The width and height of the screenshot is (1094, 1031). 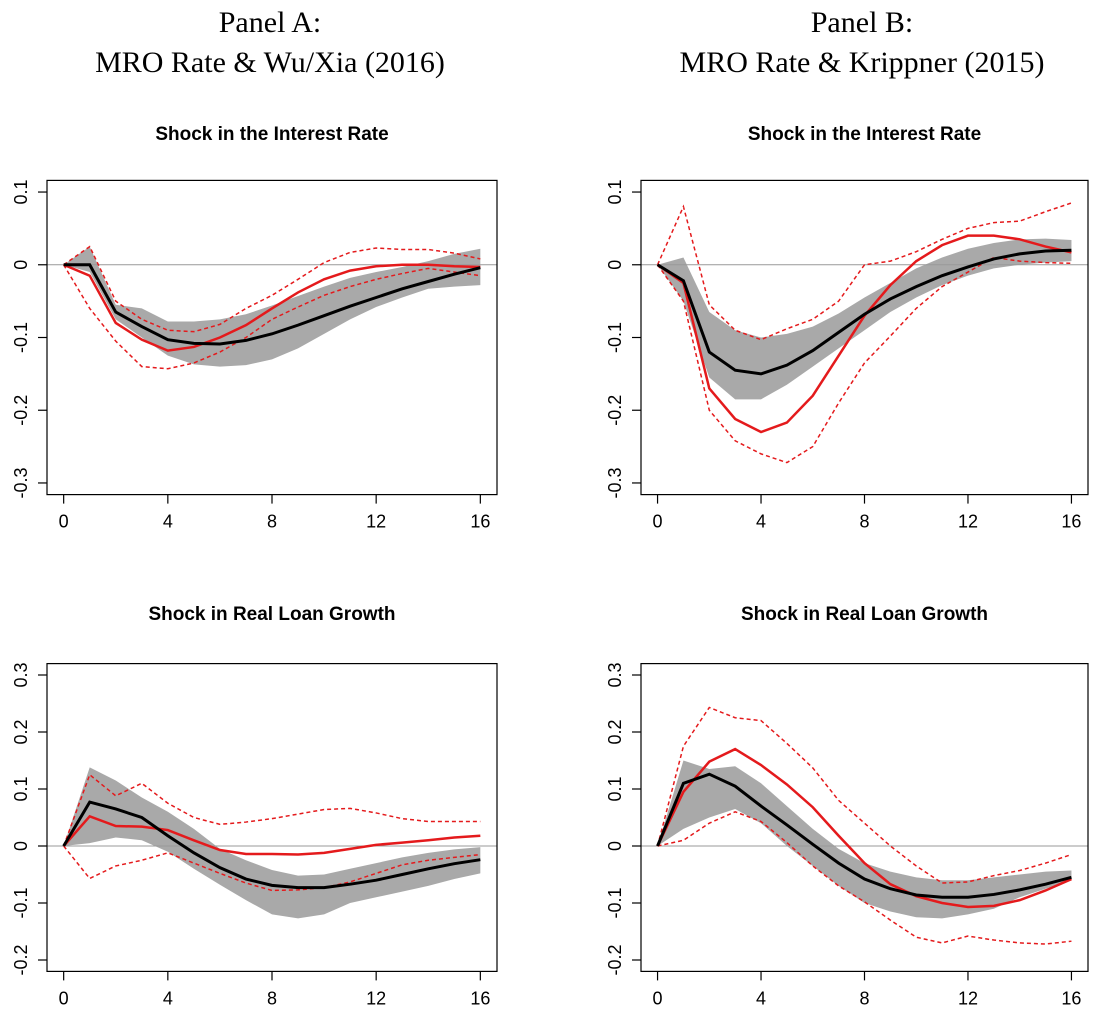 What do you see at coordinates (270, 62) in the screenshot?
I see `panel-subtitle: MRO Rate & Wu/Xia (2016)` at bounding box center [270, 62].